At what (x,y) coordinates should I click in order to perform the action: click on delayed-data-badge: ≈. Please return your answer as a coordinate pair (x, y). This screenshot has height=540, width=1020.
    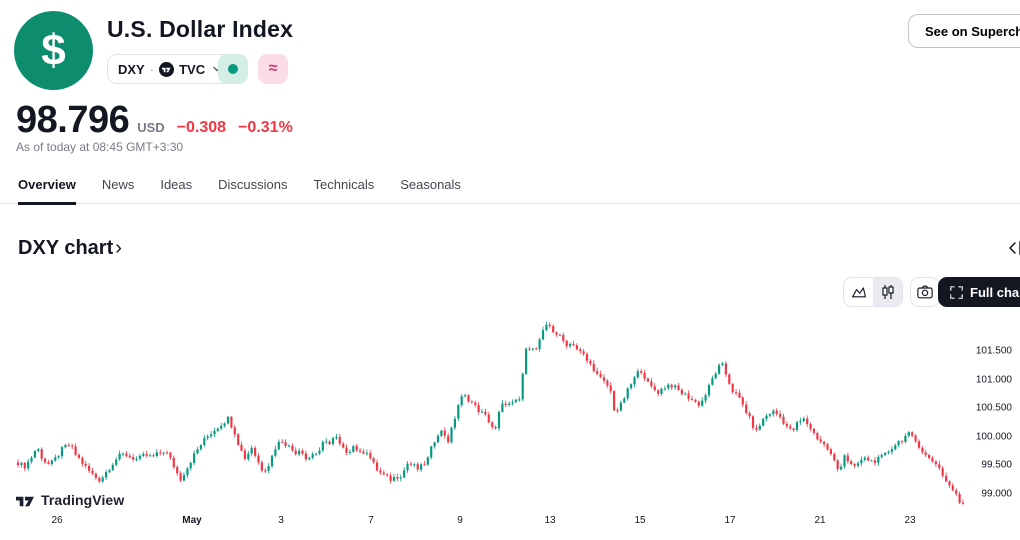
    Looking at the image, I should click on (273, 69).